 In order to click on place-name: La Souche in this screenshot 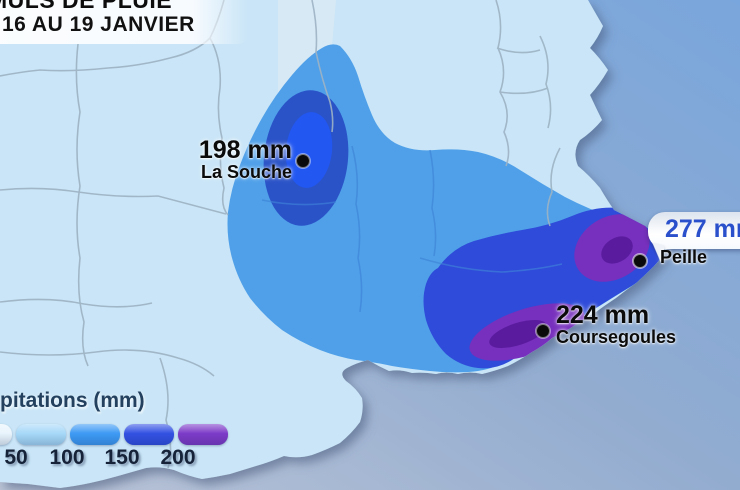, I will do `click(246, 172)`.